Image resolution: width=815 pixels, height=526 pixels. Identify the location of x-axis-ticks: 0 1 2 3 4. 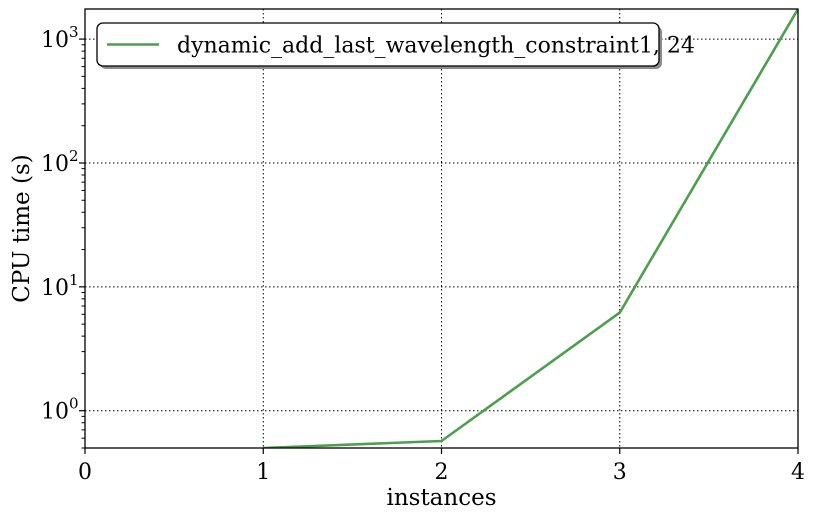
(441, 466).